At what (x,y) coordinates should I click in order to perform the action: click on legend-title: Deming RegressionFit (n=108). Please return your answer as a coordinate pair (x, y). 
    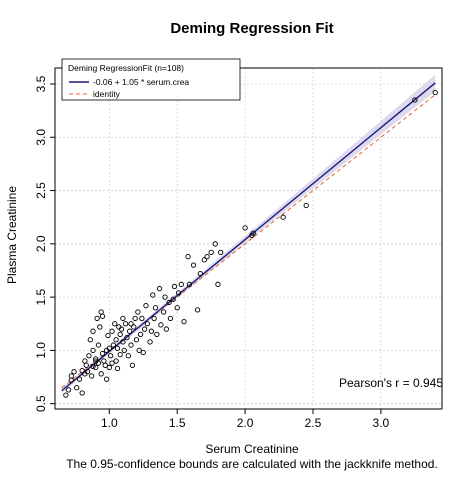
    Looking at the image, I should click on (126, 68).